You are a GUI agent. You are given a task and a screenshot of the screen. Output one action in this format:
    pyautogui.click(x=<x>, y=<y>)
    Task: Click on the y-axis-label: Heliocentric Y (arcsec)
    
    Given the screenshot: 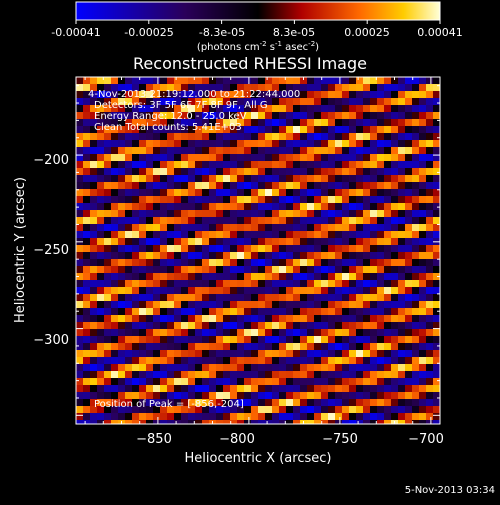 What is the action you would take?
    pyautogui.click(x=20, y=250)
    